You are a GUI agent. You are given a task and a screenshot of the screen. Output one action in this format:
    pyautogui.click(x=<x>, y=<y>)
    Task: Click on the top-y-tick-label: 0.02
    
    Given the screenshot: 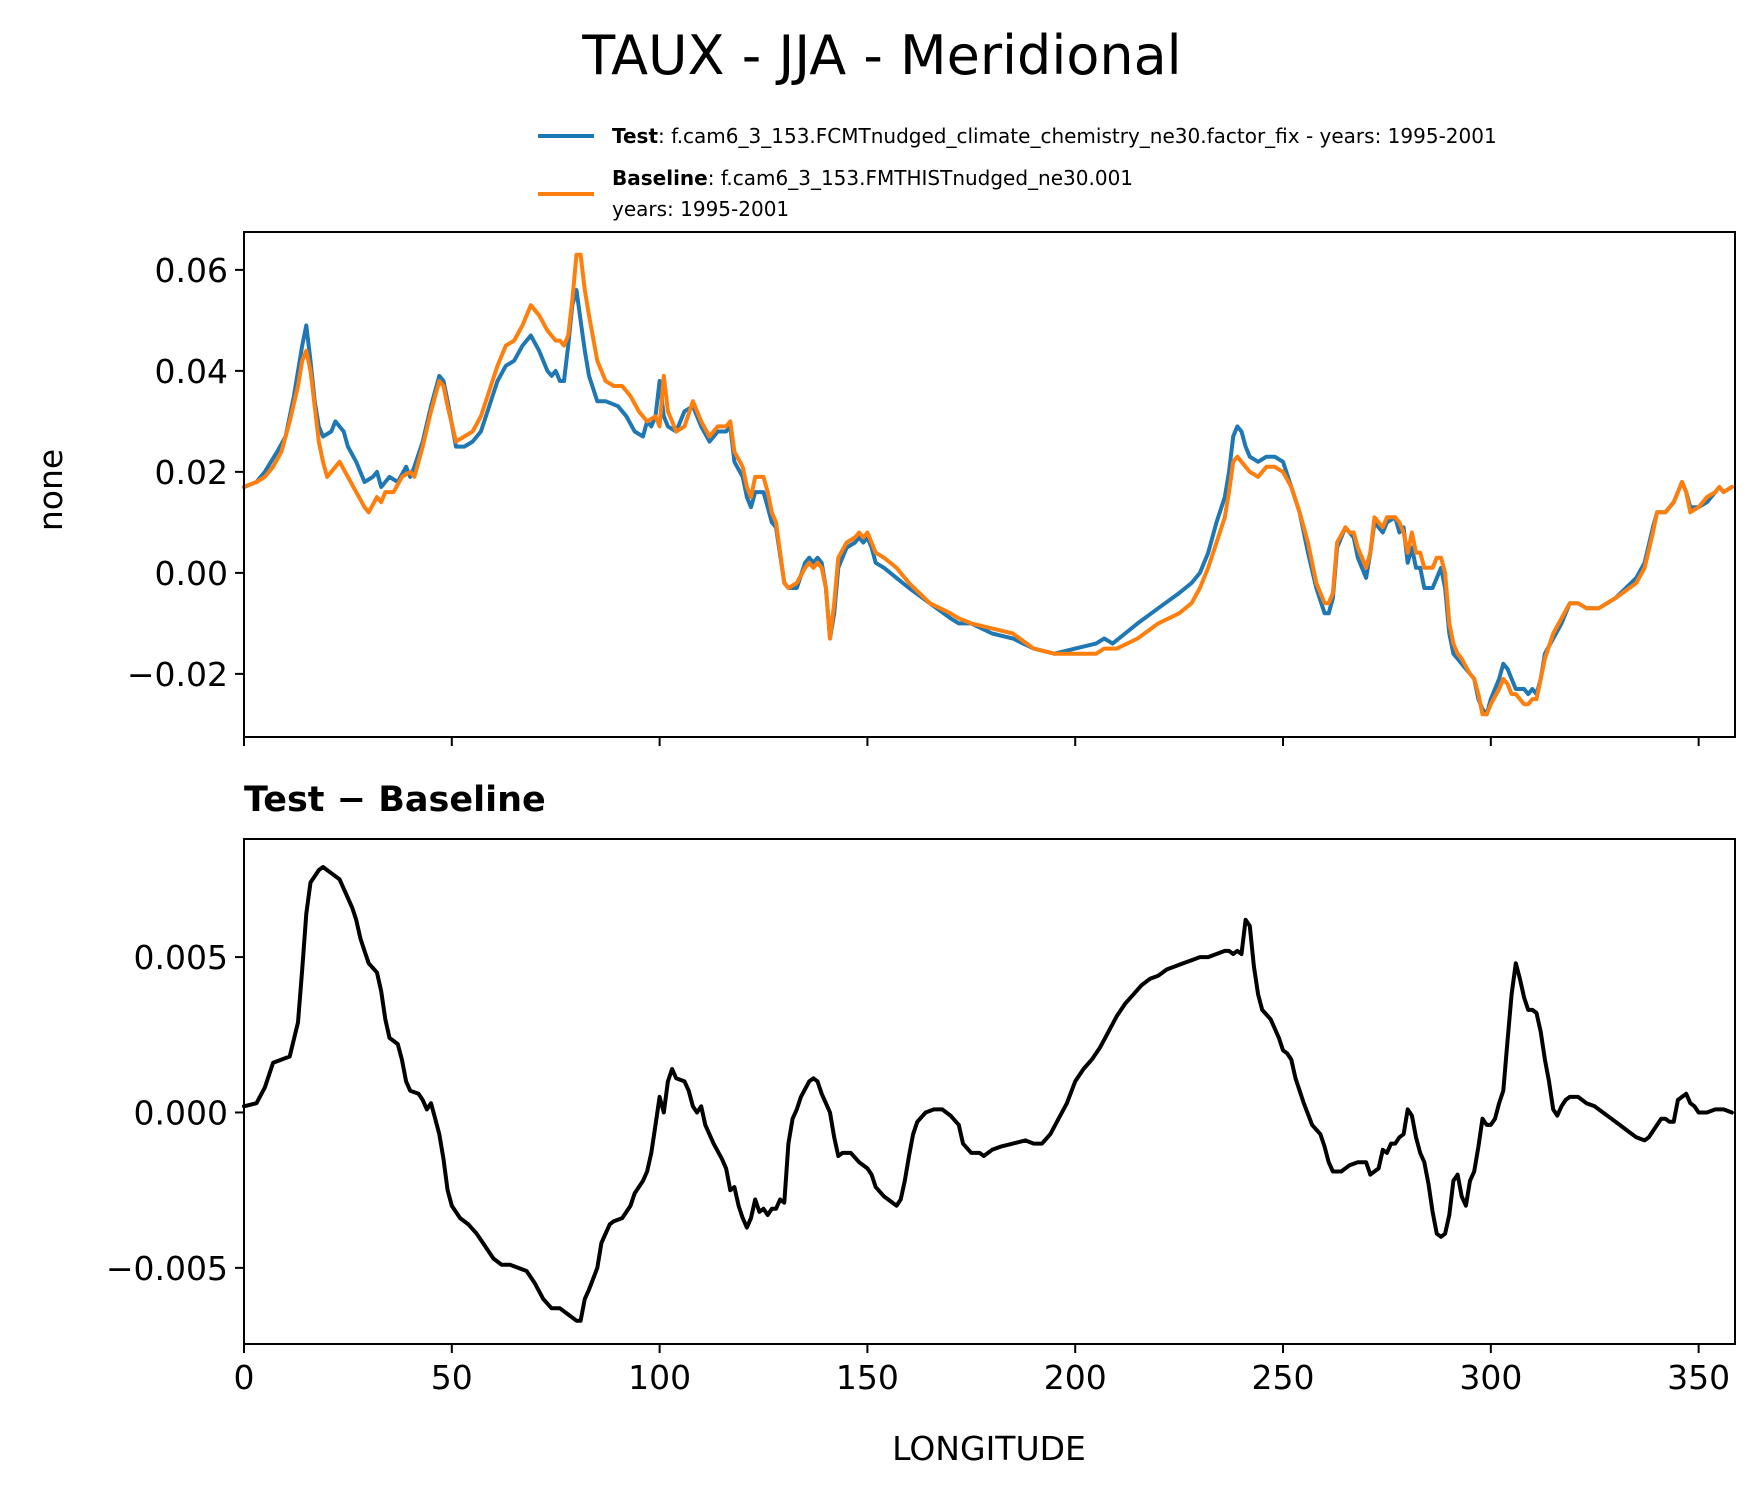 What is the action you would take?
    pyautogui.click(x=191, y=472)
    